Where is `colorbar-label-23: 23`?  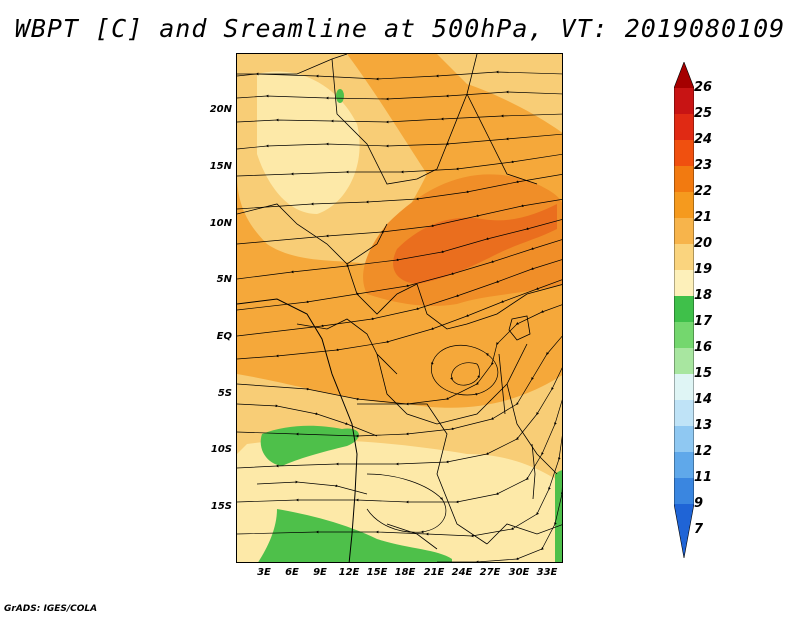 colorbar-label-23: 23 is located at coordinates (703, 165).